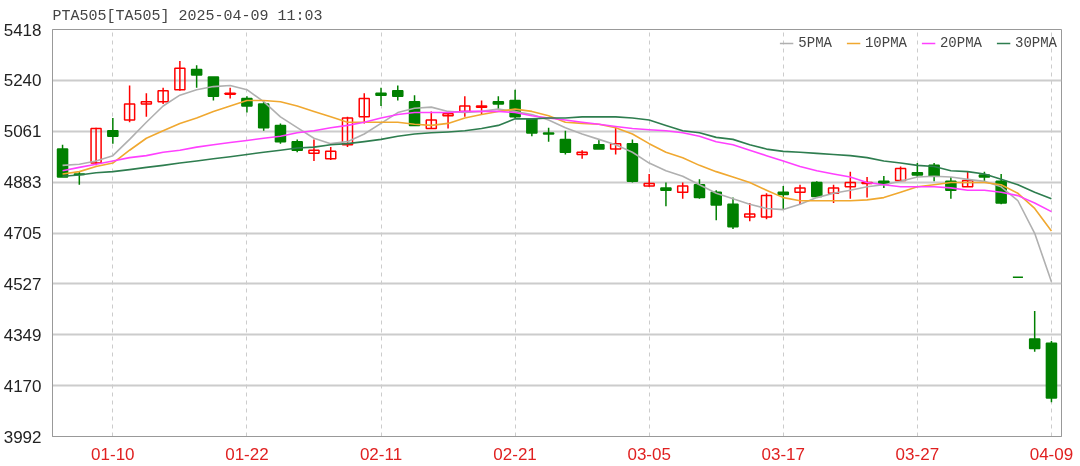 This screenshot has height=466, width=1080. Describe the element at coordinates (1051, 454) in the screenshot. I see `x-tick-label: 04-09` at that location.